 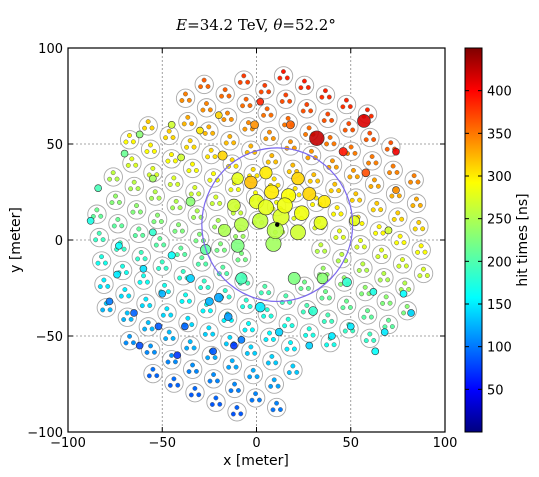 What do you see at coordinates (288, 25) in the screenshot?
I see `title-eq-2: =` at bounding box center [288, 25].